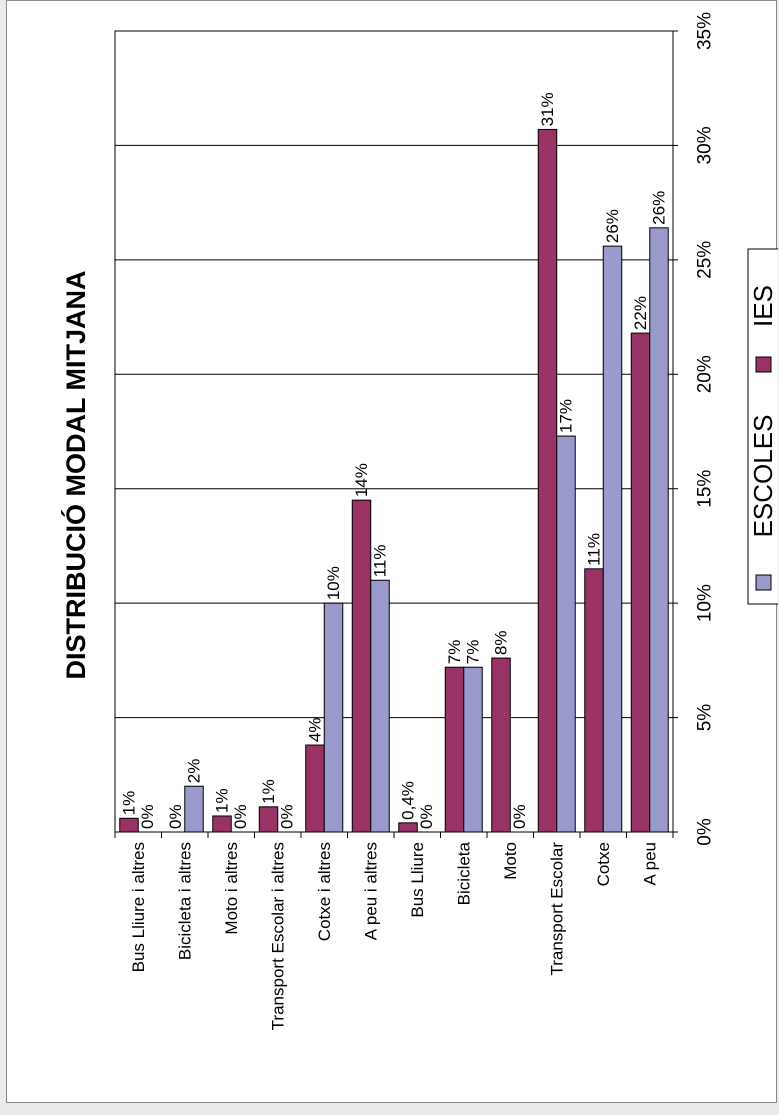  I want to click on value-tick-label: 5%, so click(705, 718).